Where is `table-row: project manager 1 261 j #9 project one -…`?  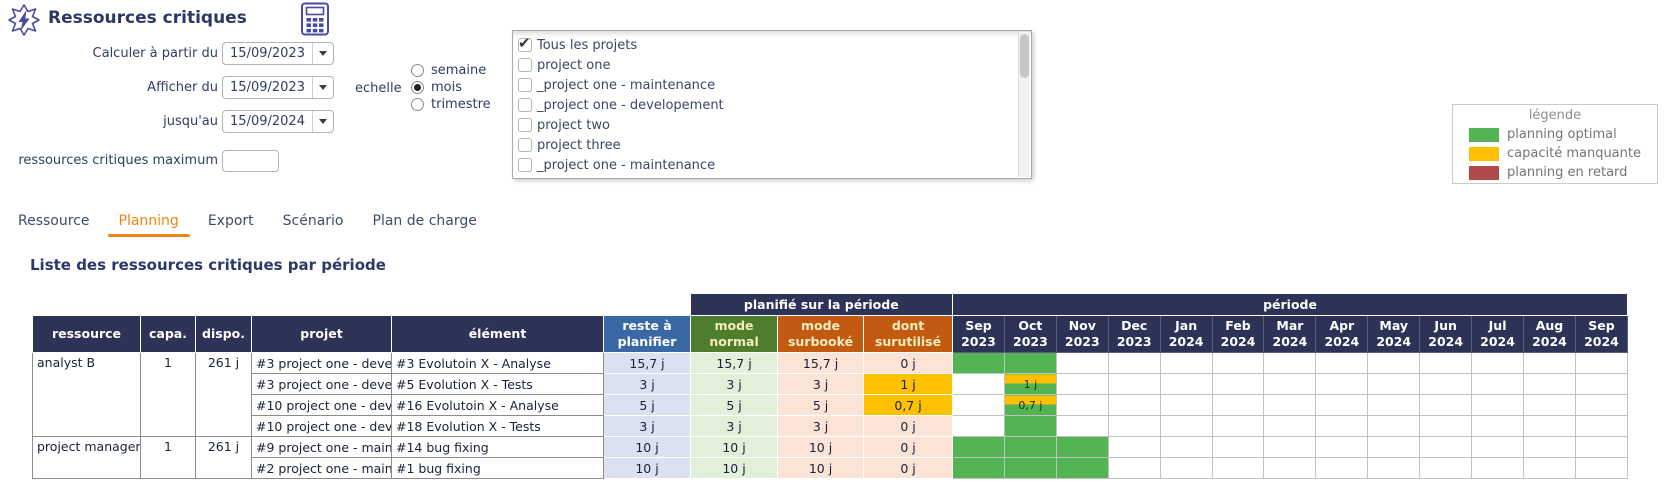 table-row: project manager 1 261 j #9 project one -… is located at coordinates (830, 457).